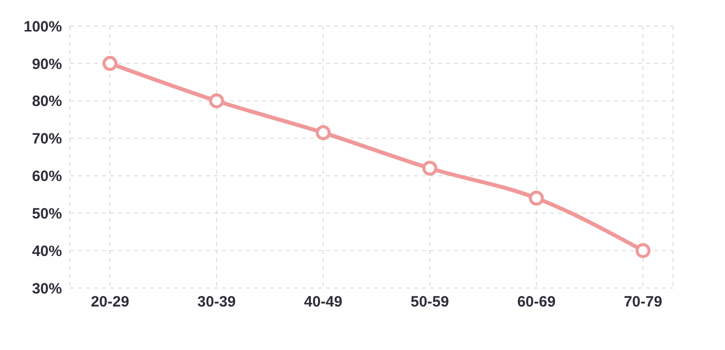  I want to click on x-tick-label: 70-79, so click(643, 302).